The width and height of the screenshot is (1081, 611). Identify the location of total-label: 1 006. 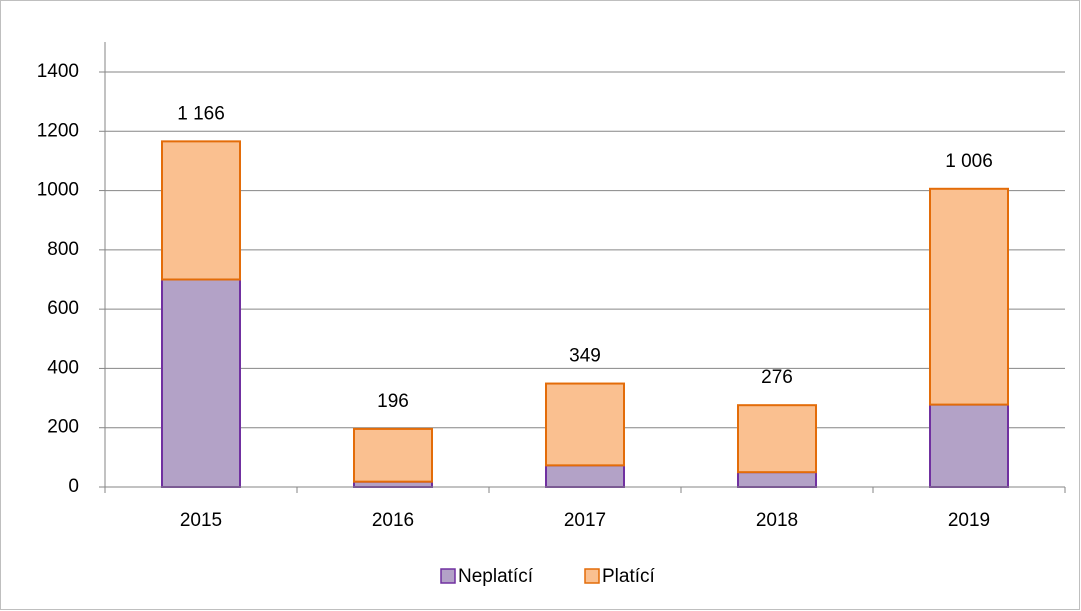
(969, 161).